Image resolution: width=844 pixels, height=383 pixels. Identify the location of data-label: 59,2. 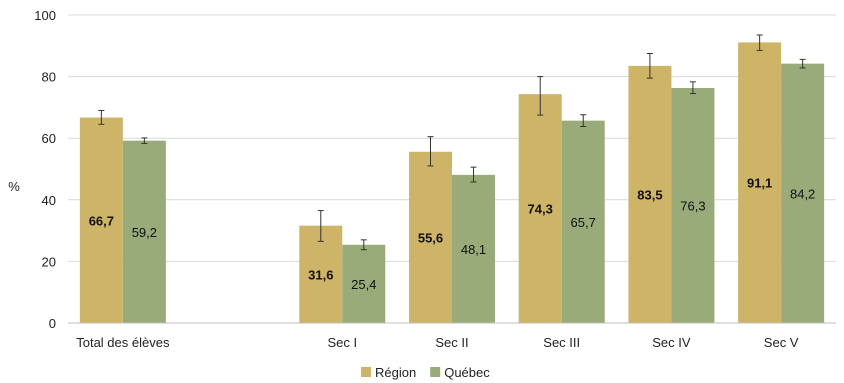
(144, 232).